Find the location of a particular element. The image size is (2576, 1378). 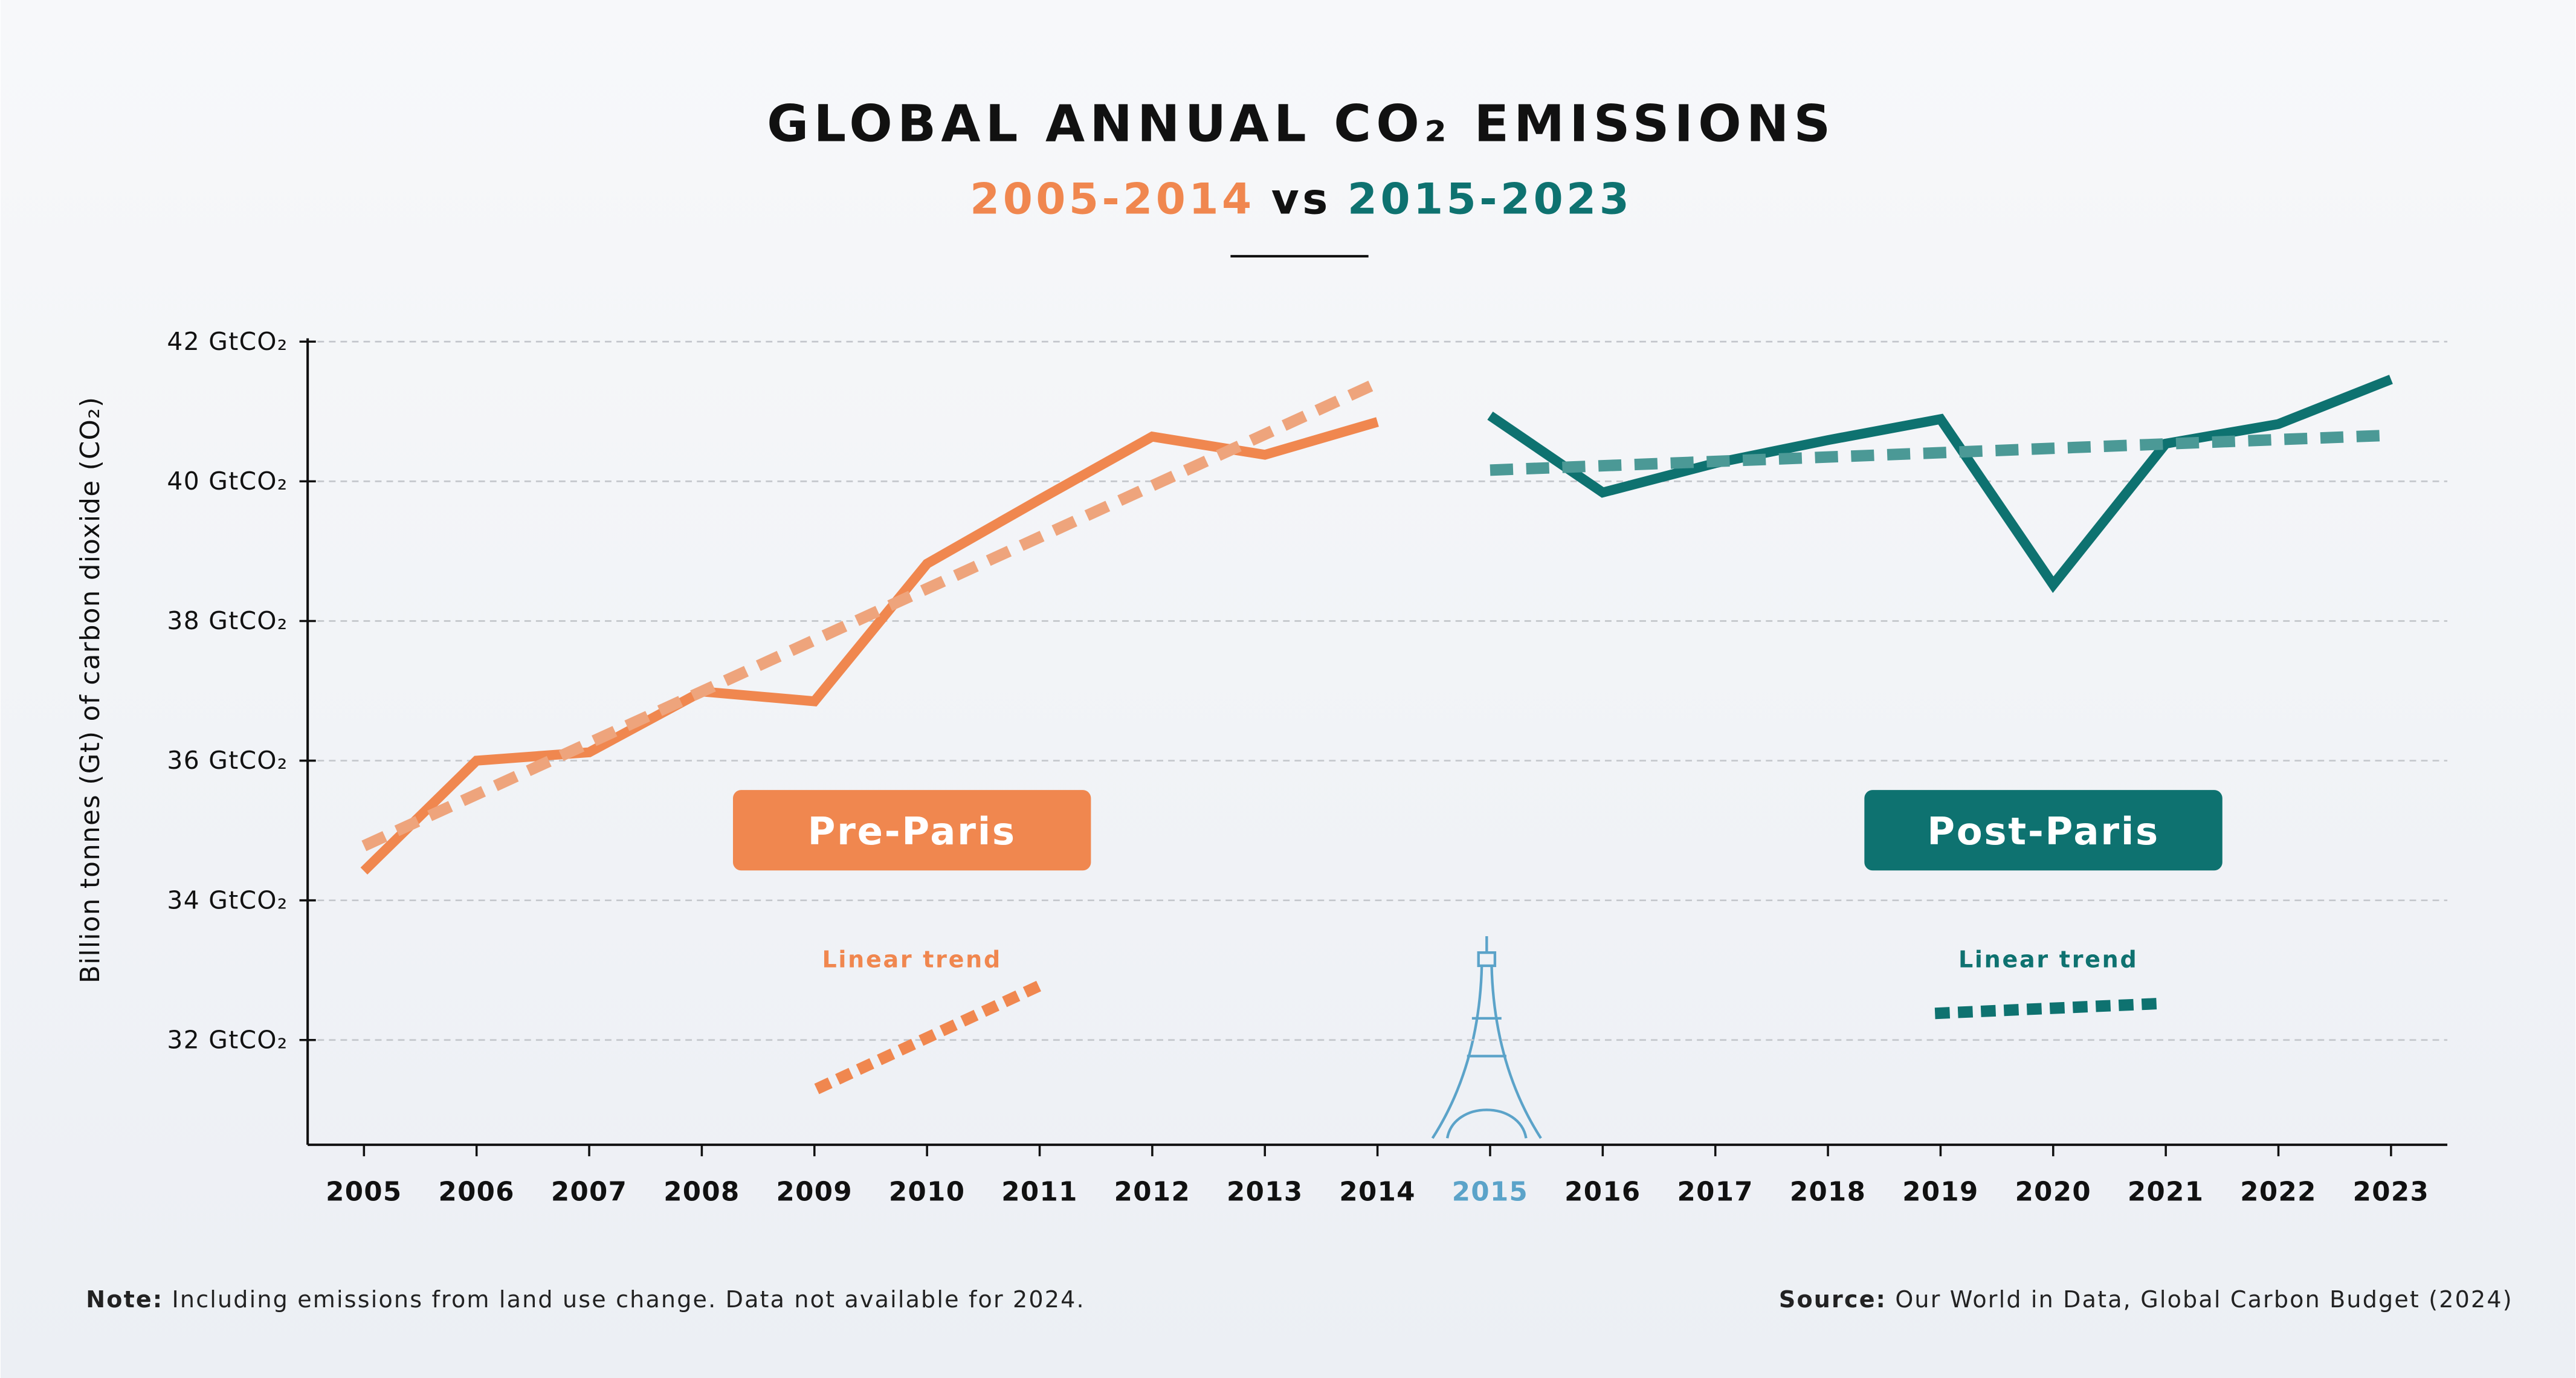

x-tick-label: 2020 is located at coordinates (2053, 1192).